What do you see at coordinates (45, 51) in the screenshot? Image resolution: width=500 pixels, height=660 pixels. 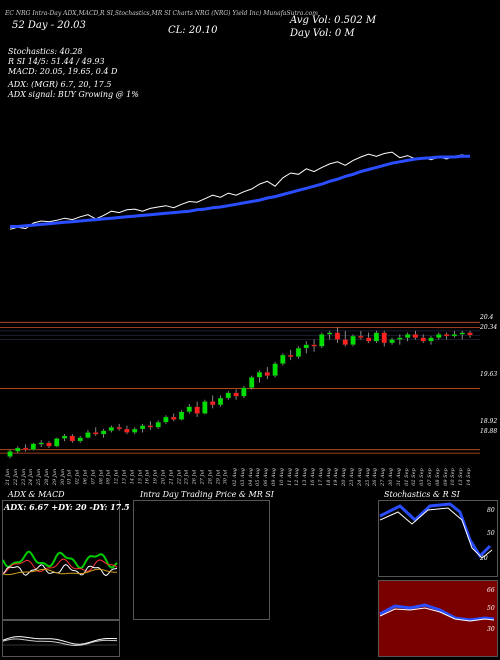 I see `stochastics-readout: Stochastics: 40.28` at bounding box center [45, 51].